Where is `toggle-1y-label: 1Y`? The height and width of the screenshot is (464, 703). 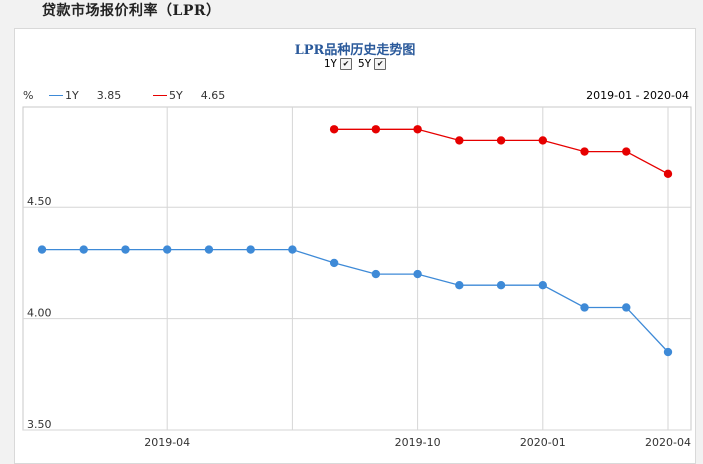
toggle-1y-label: 1Y is located at coordinates (330, 63).